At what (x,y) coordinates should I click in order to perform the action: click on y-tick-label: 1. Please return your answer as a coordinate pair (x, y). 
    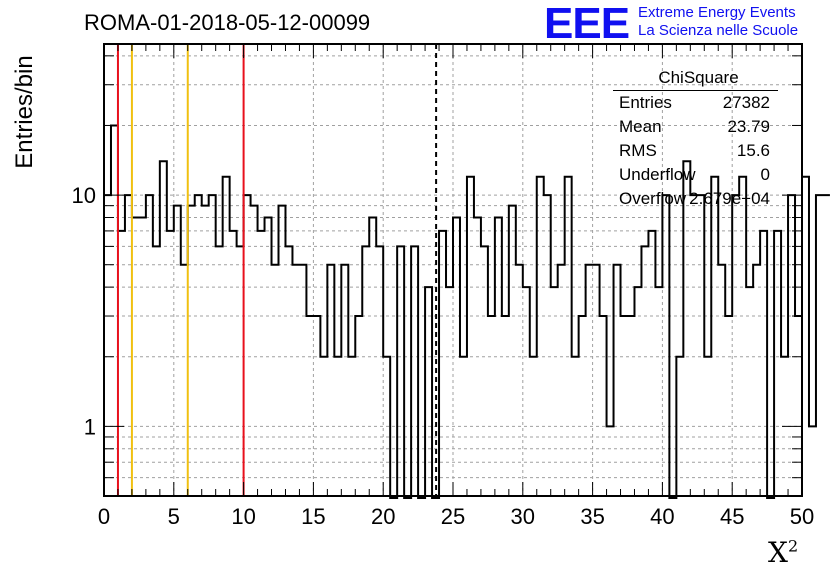
    Looking at the image, I should click on (90, 426).